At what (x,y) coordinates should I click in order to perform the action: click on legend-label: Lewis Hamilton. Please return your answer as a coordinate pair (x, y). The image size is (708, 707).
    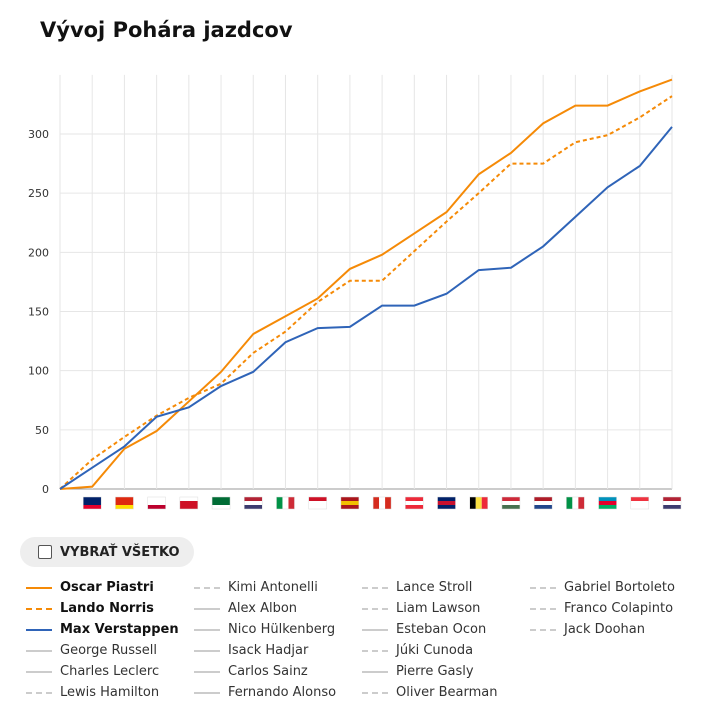
    Looking at the image, I should click on (110, 692).